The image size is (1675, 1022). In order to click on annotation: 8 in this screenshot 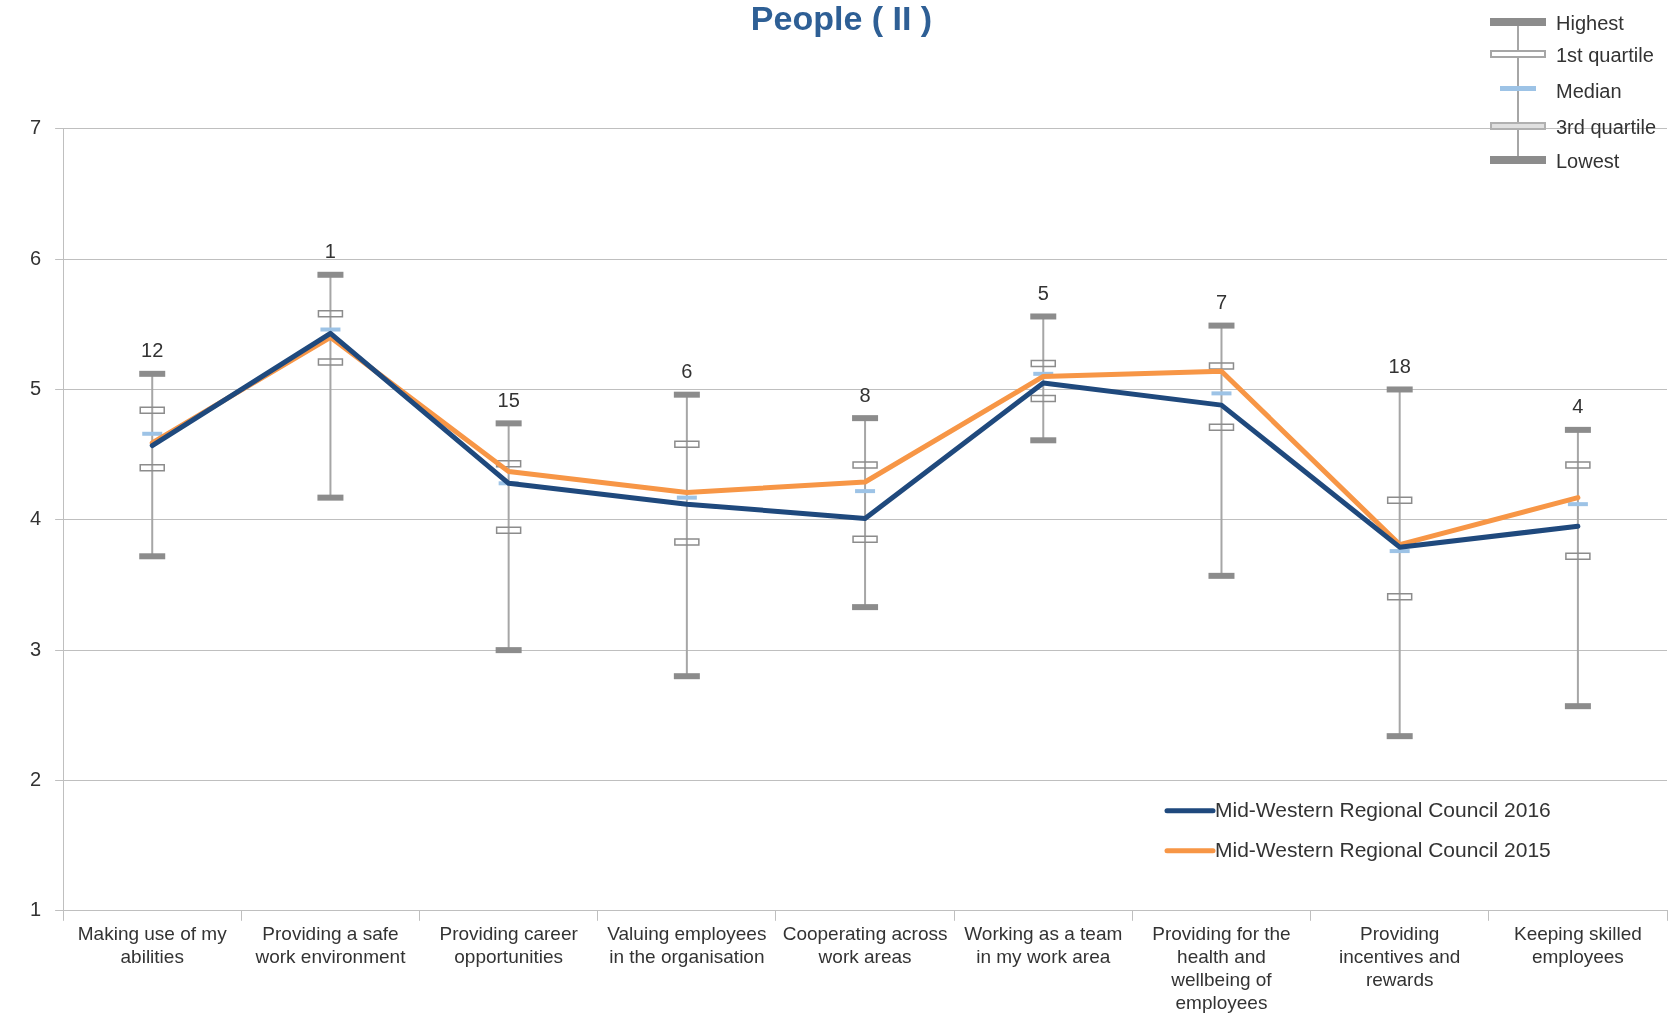, I will do `click(865, 394)`.